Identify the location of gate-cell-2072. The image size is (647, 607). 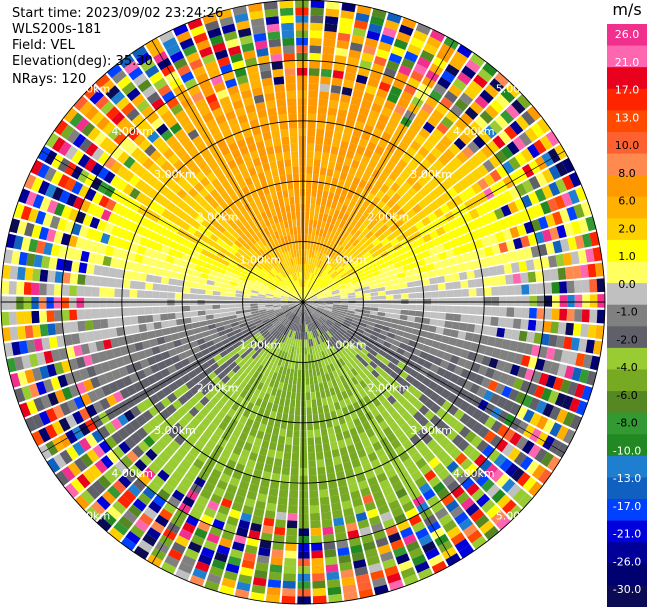
(415, 520).